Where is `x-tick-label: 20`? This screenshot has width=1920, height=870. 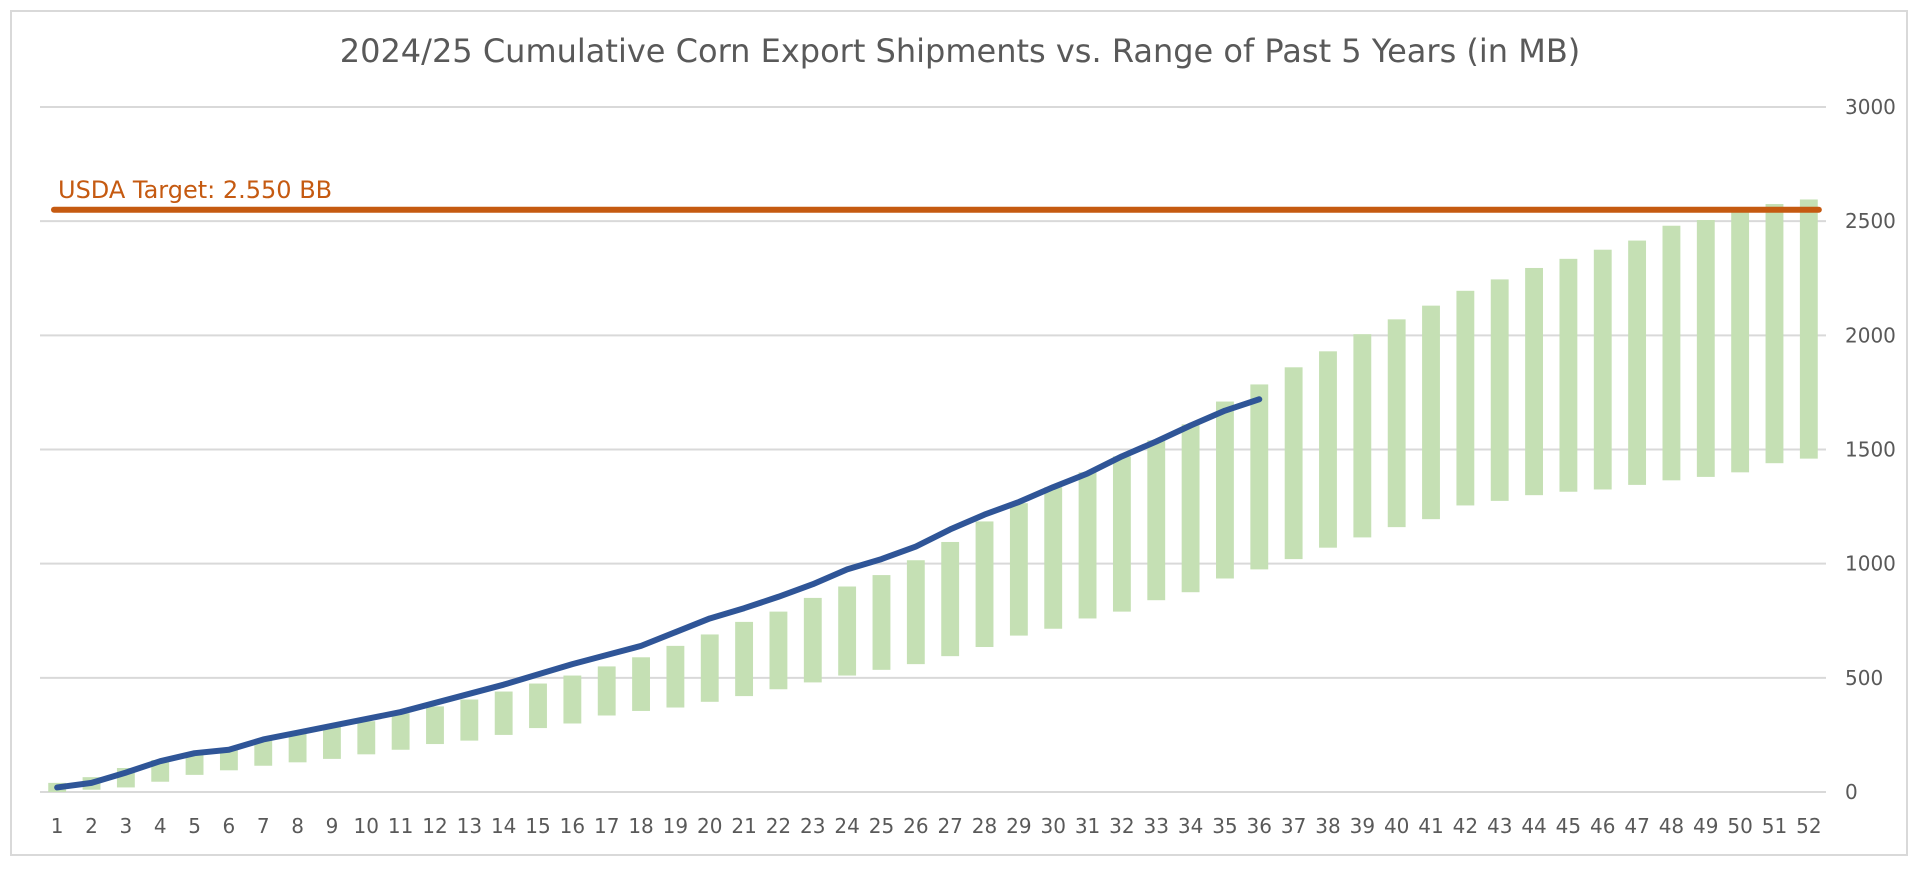
x-tick-label: 20 is located at coordinates (709, 826).